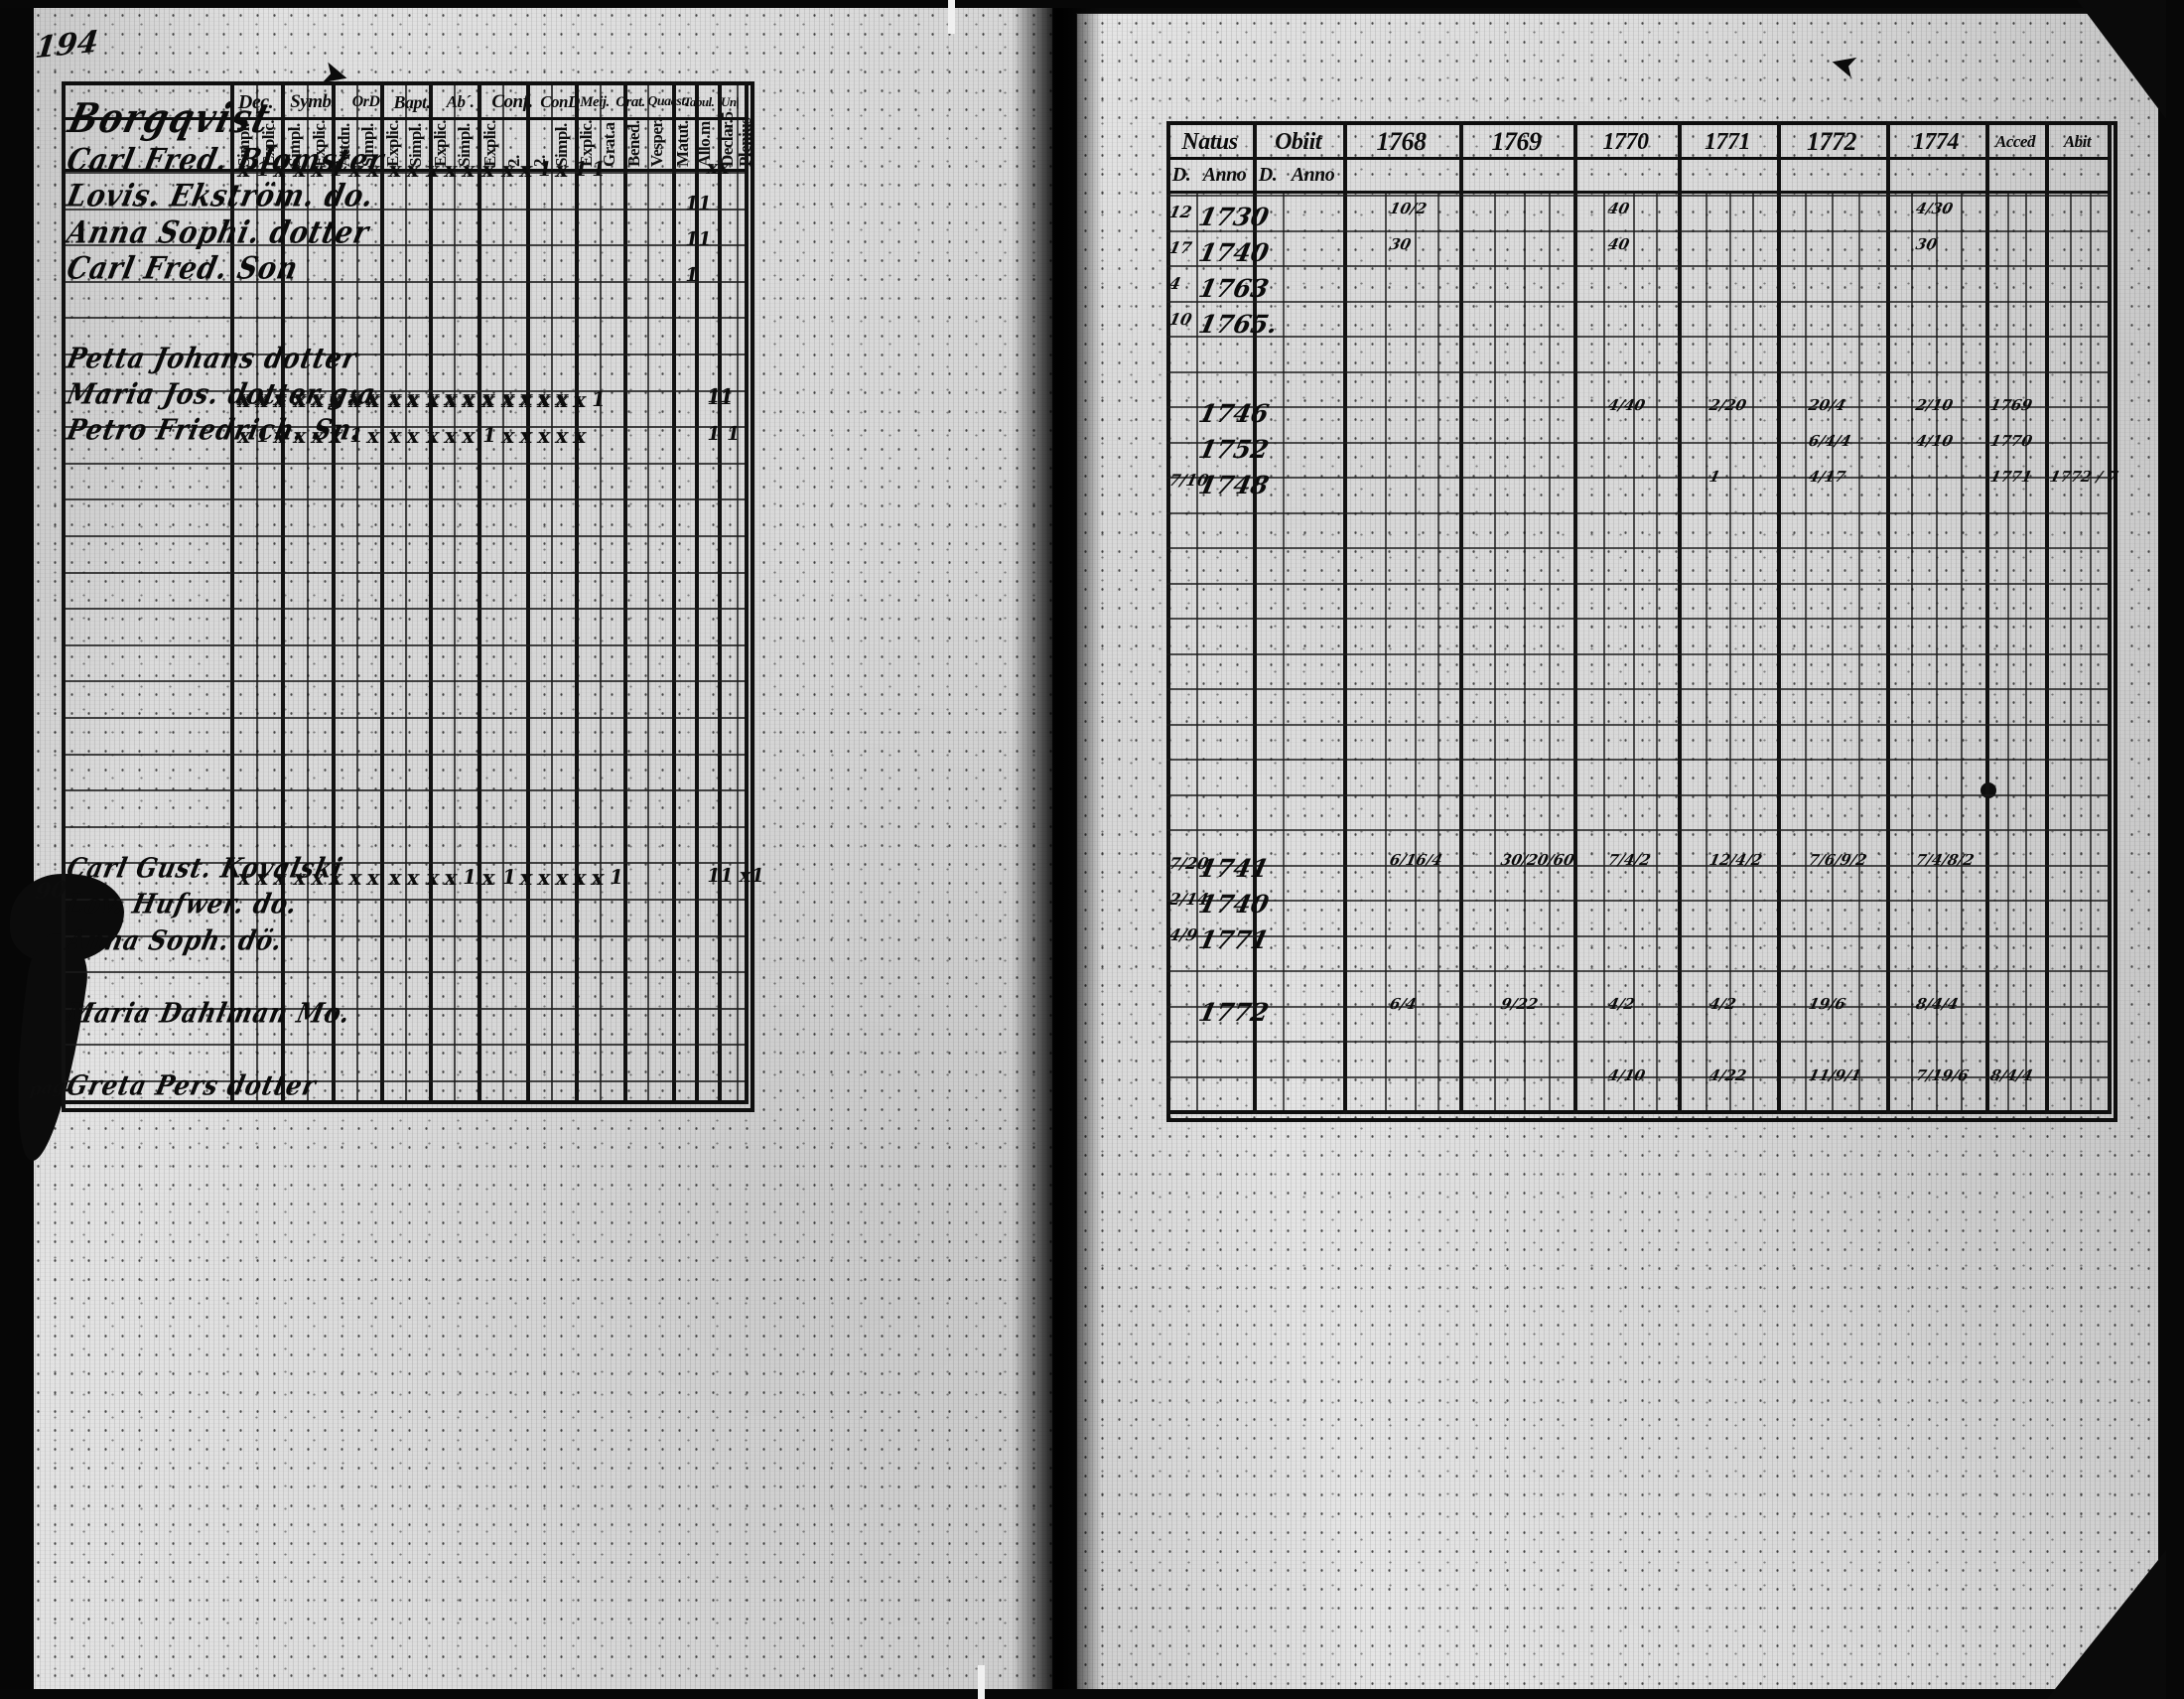 The width and height of the screenshot is (2184, 1699). What do you see at coordinates (1408, 208) in the screenshot?
I see `year-entry-y1768: 10/2` at bounding box center [1408, 208].